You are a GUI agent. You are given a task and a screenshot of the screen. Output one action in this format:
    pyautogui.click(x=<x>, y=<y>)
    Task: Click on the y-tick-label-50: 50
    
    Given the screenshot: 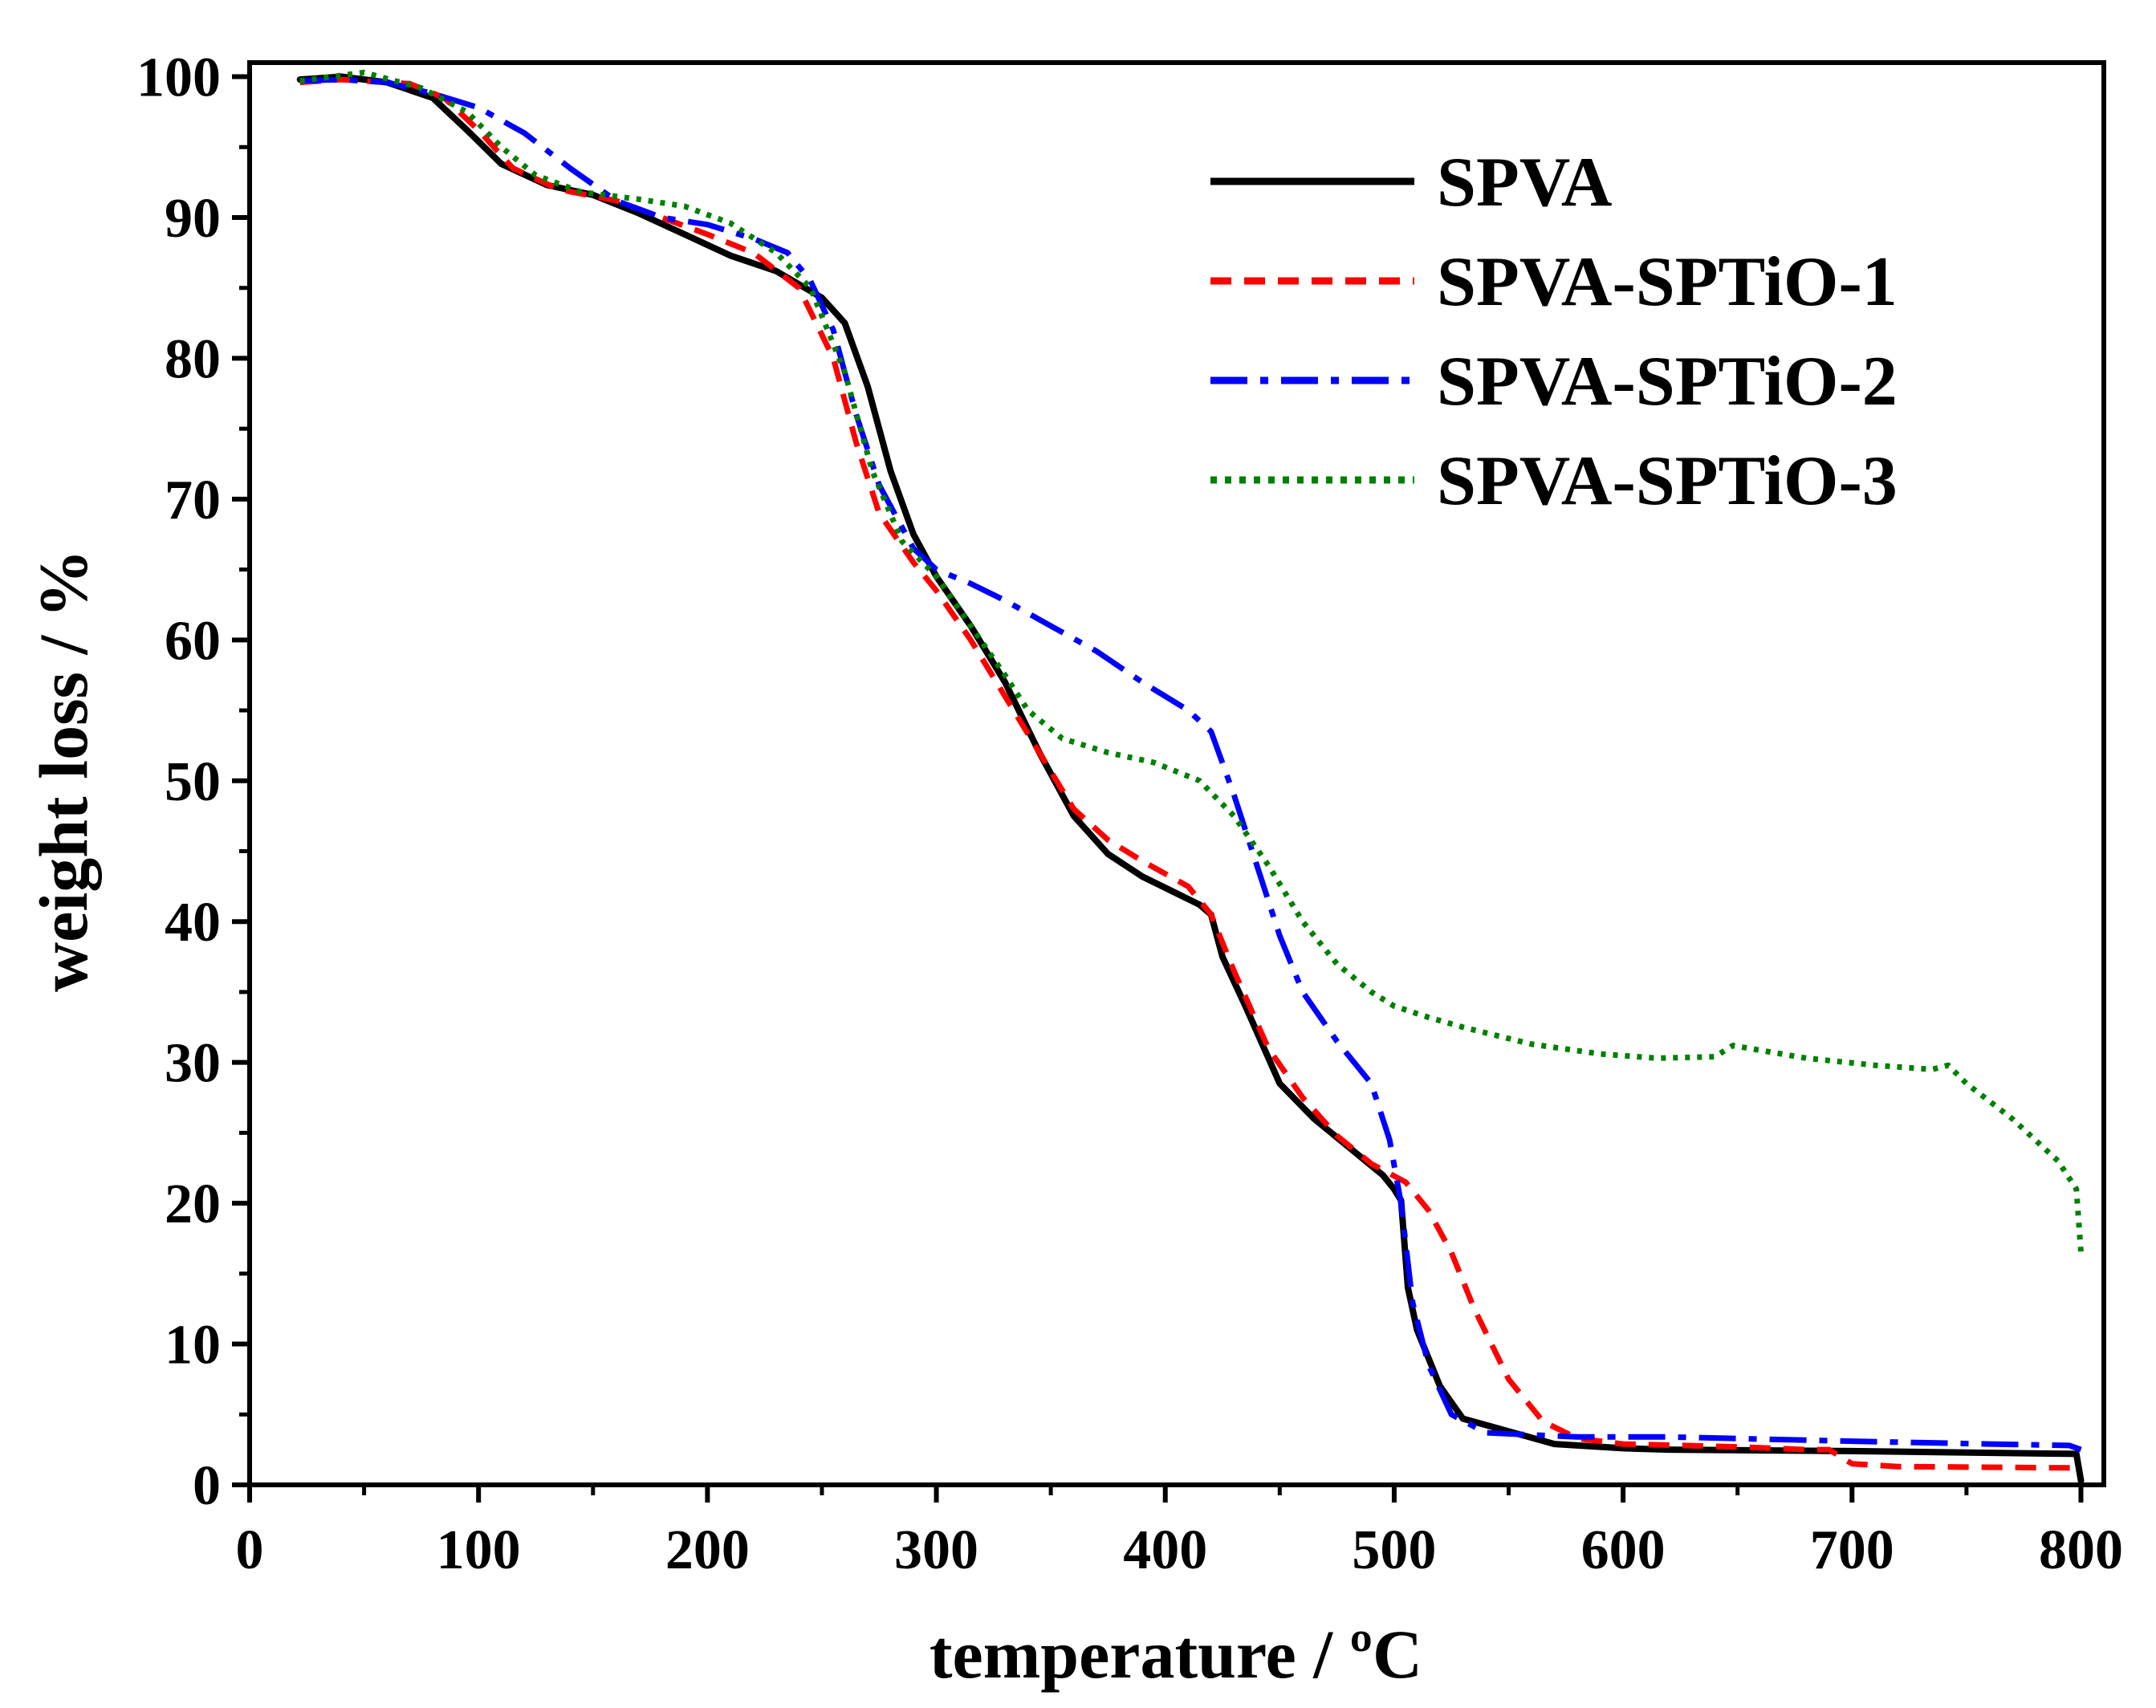 What is the action you would take?
    pyautogui.click(x=193, y=782)
    